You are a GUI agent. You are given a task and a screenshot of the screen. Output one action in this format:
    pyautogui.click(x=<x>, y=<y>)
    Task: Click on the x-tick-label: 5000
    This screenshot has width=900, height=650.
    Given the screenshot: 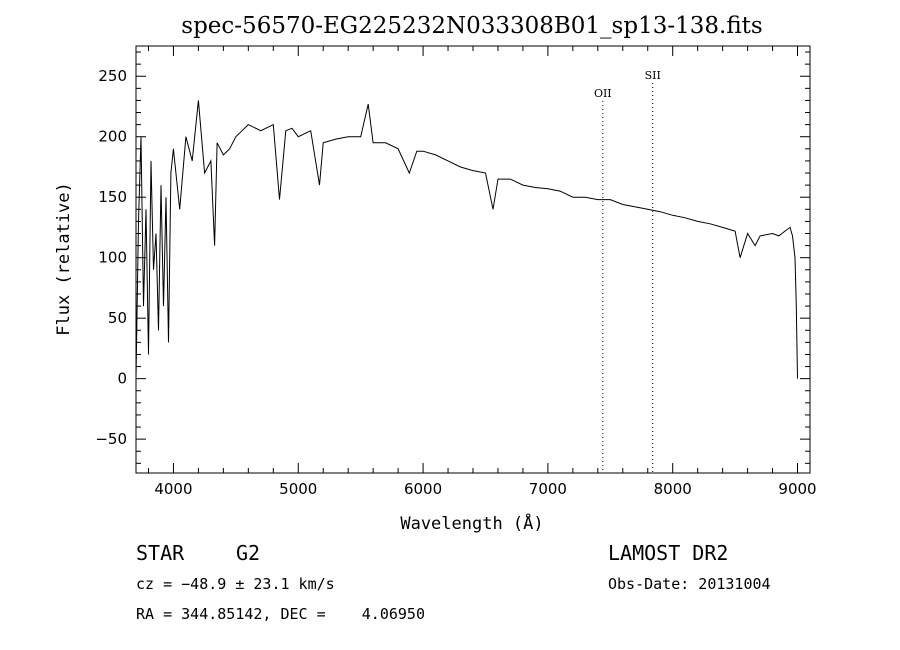 What is the action you would take?
    pyautogui.click(x=298, y=489)
    